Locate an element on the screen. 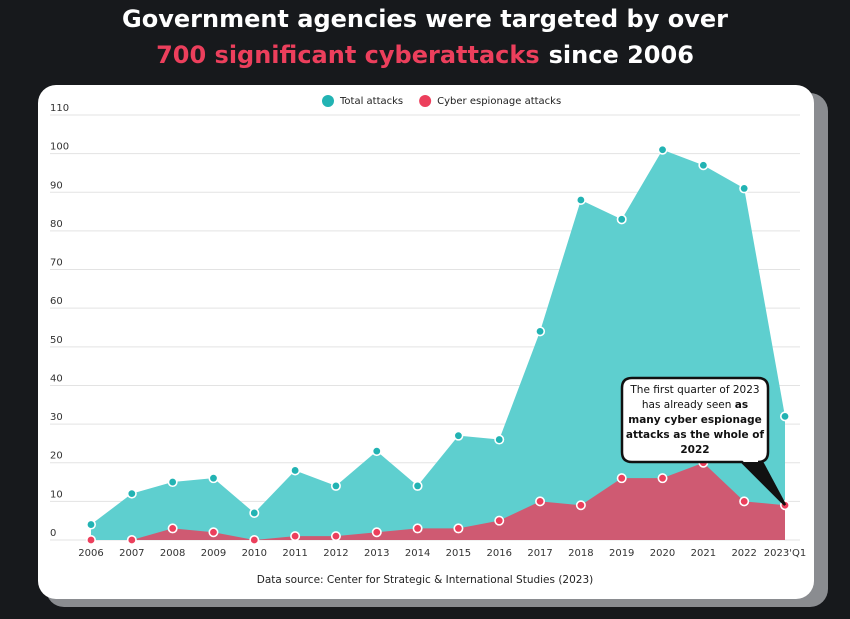 Image resolution: width=850 pixels, height=619 pixels. y-tick-label: 100 is located at coordinates (59, 147).